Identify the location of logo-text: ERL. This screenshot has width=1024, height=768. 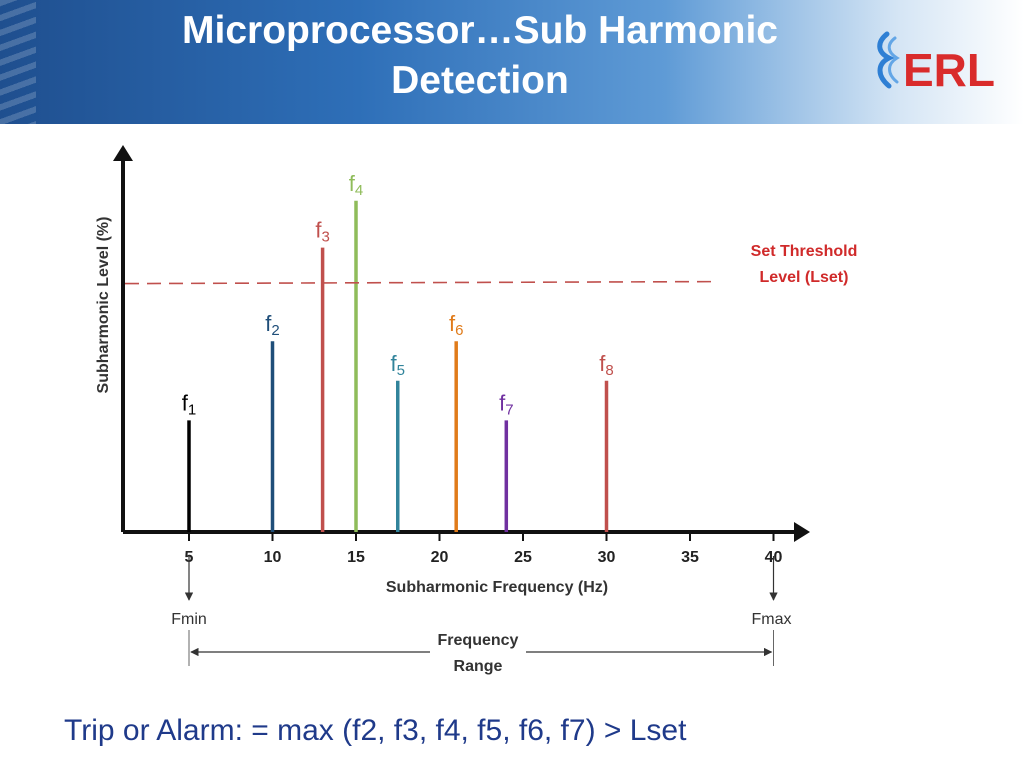
(949, 70).